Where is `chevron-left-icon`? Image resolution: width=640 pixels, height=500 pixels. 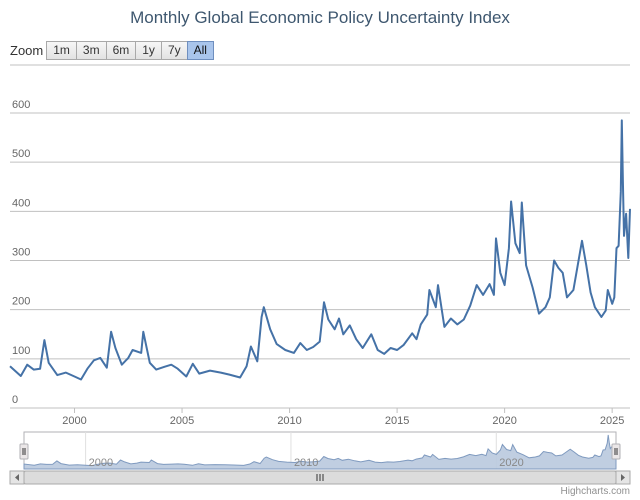
chevron-left-icon is located at coordinates (17, 477).